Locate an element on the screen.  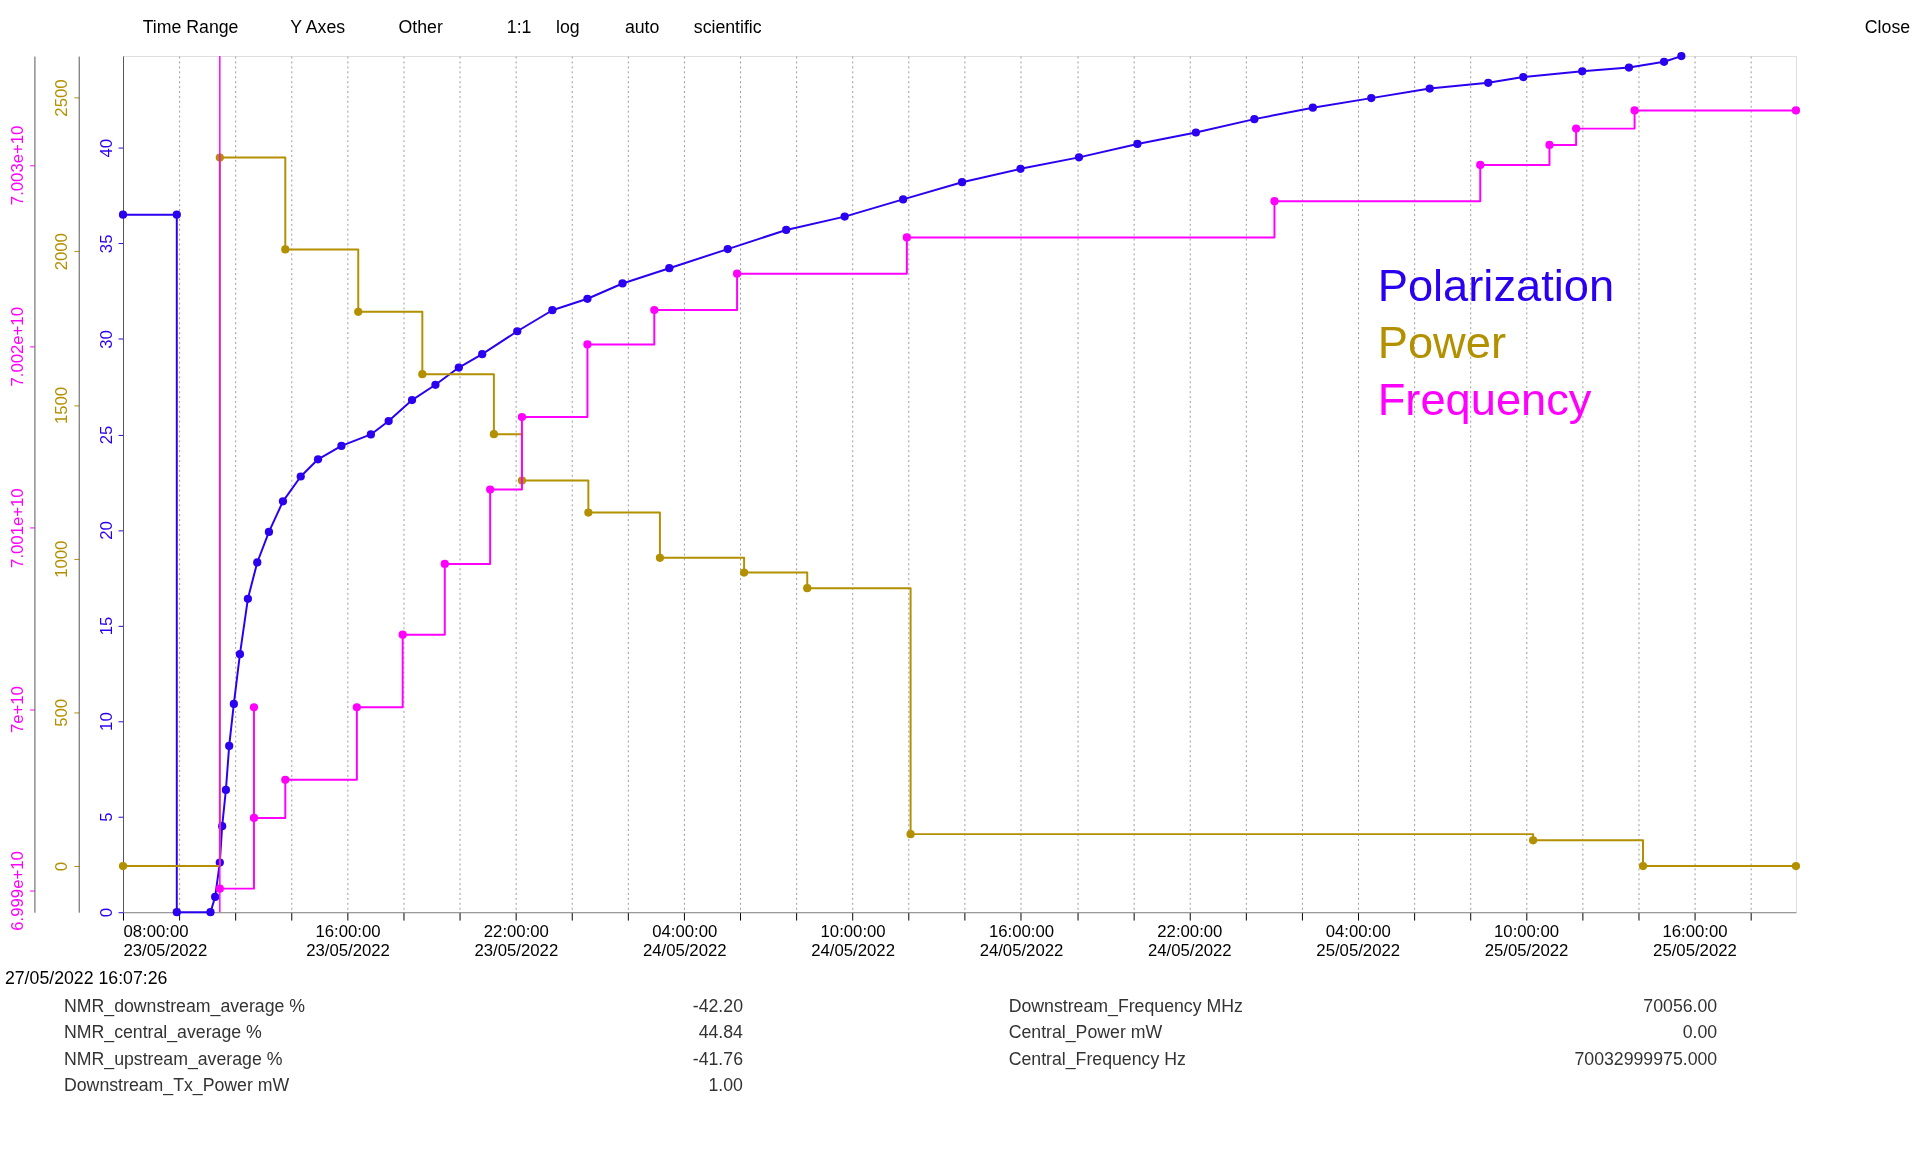
x-tick-label: 10:00:00 25/05/2022 is located at coordinates (1526, 941).